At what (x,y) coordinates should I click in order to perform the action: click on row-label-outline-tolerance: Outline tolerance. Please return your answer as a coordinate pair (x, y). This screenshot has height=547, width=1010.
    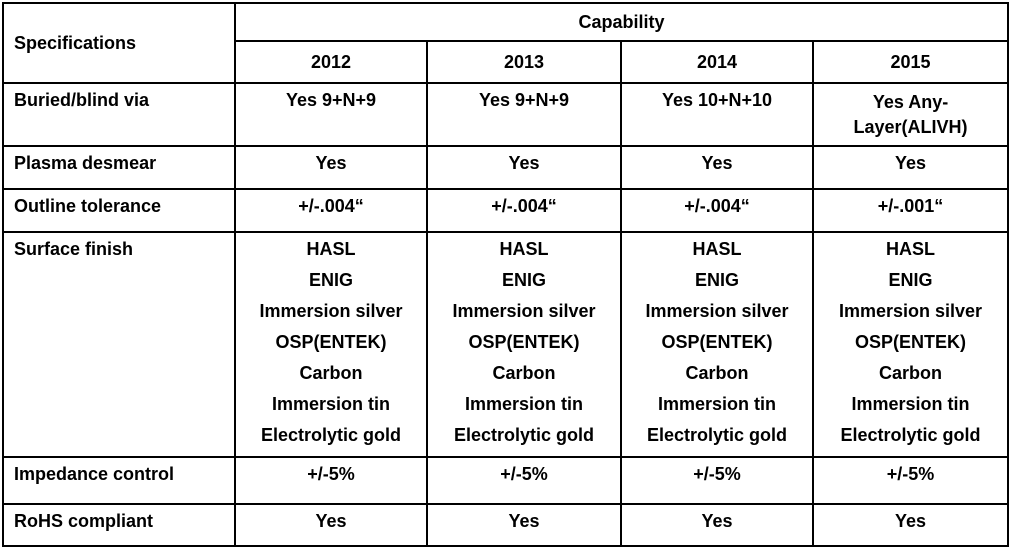
    Looking at the image, I should click on (119, 210).